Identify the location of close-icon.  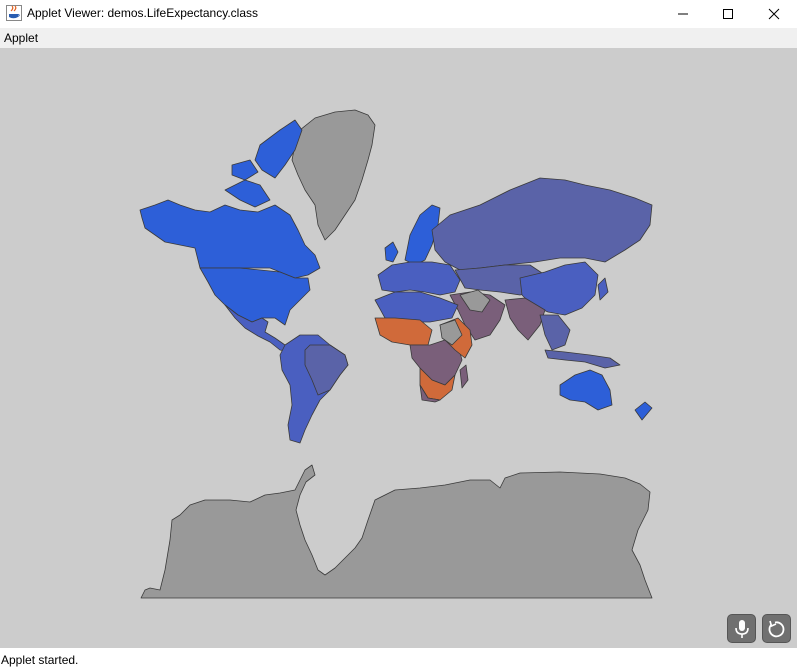
(774, 13).